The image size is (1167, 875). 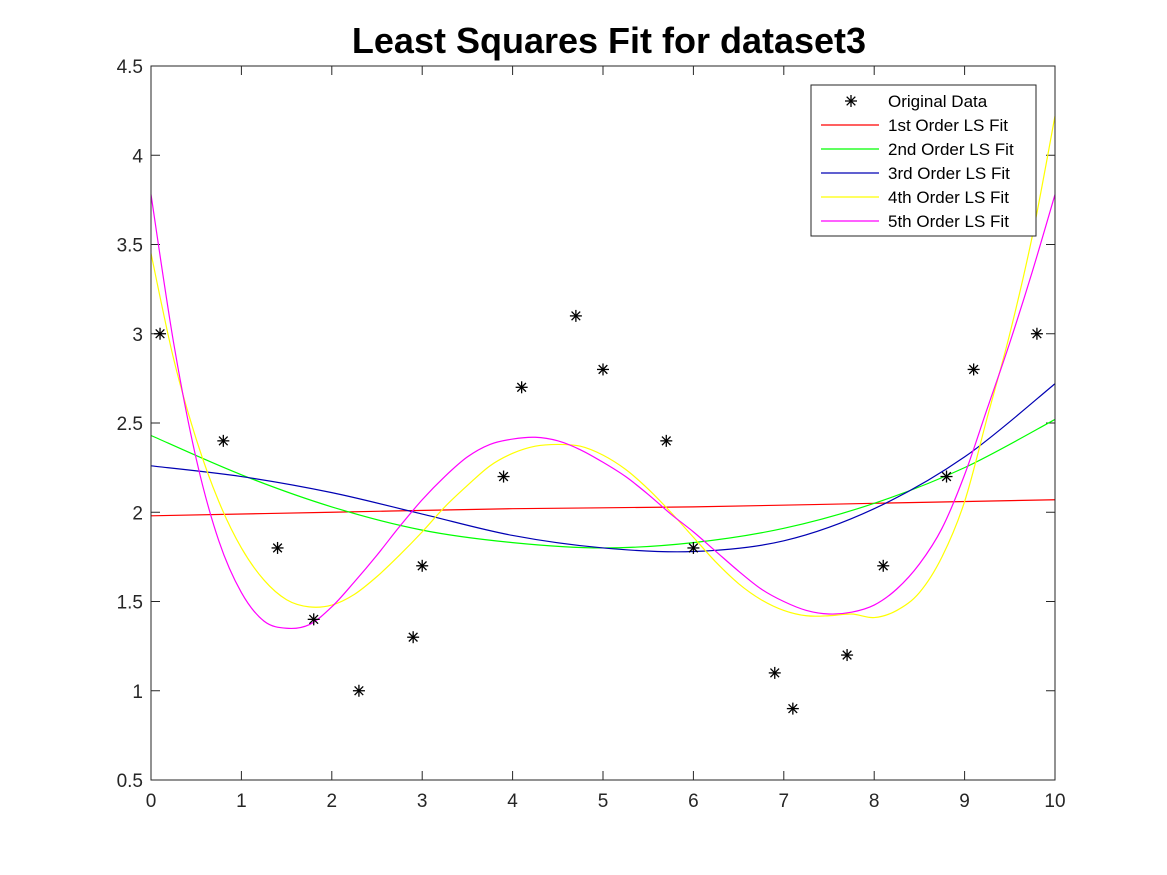 I want to click on x-tick-label: 7, so click(x=784, y=801).